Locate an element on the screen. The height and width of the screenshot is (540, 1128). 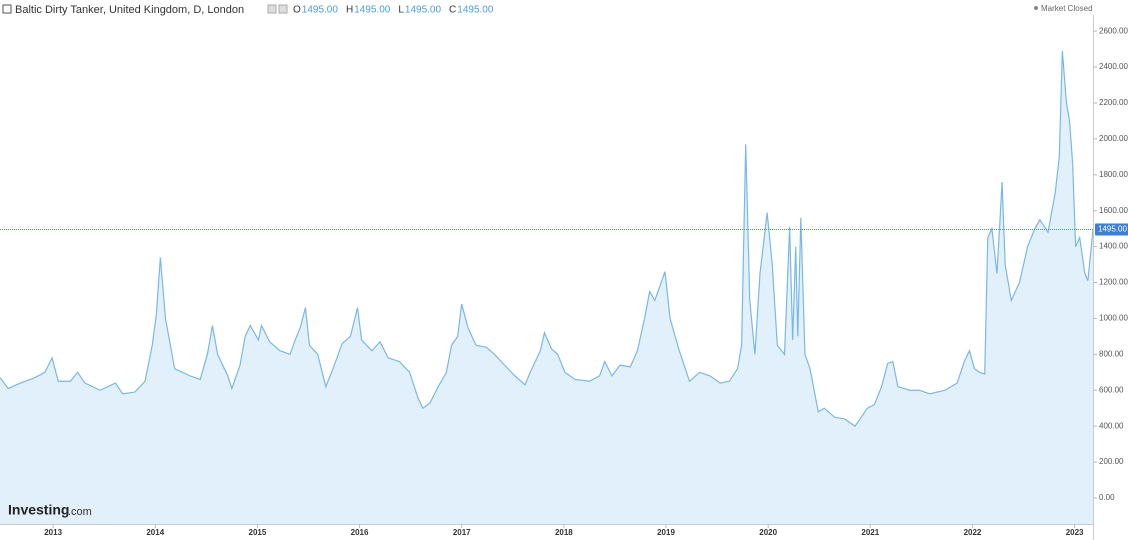
y-tick-label: 2400.00 is located at coordinates (1113, 66).